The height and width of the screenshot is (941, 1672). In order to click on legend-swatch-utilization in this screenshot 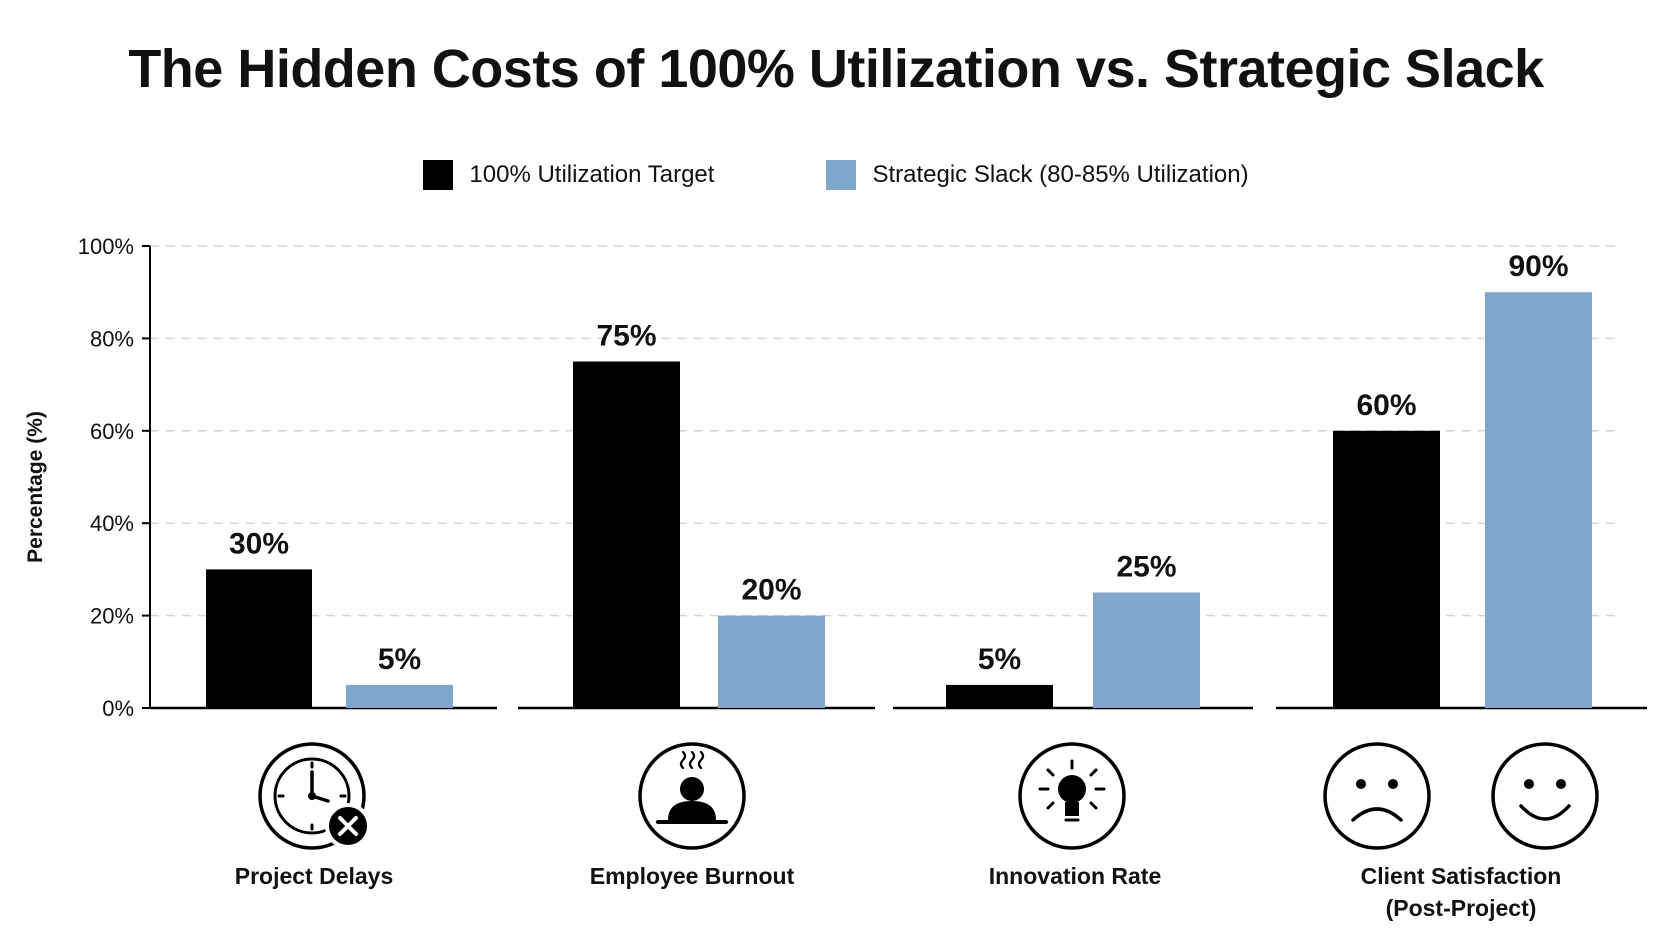, I will do `click(438, 175)`.